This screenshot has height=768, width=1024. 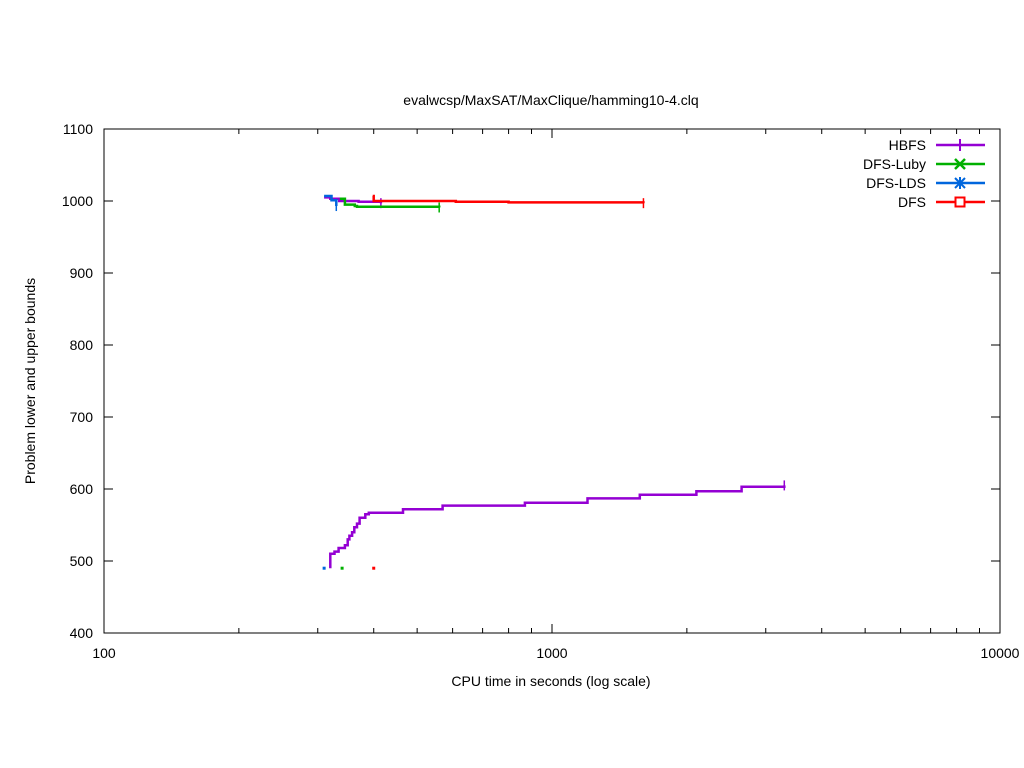 I want to click on legend-item-hbfs: HBFS, so click(x=937, y=145).